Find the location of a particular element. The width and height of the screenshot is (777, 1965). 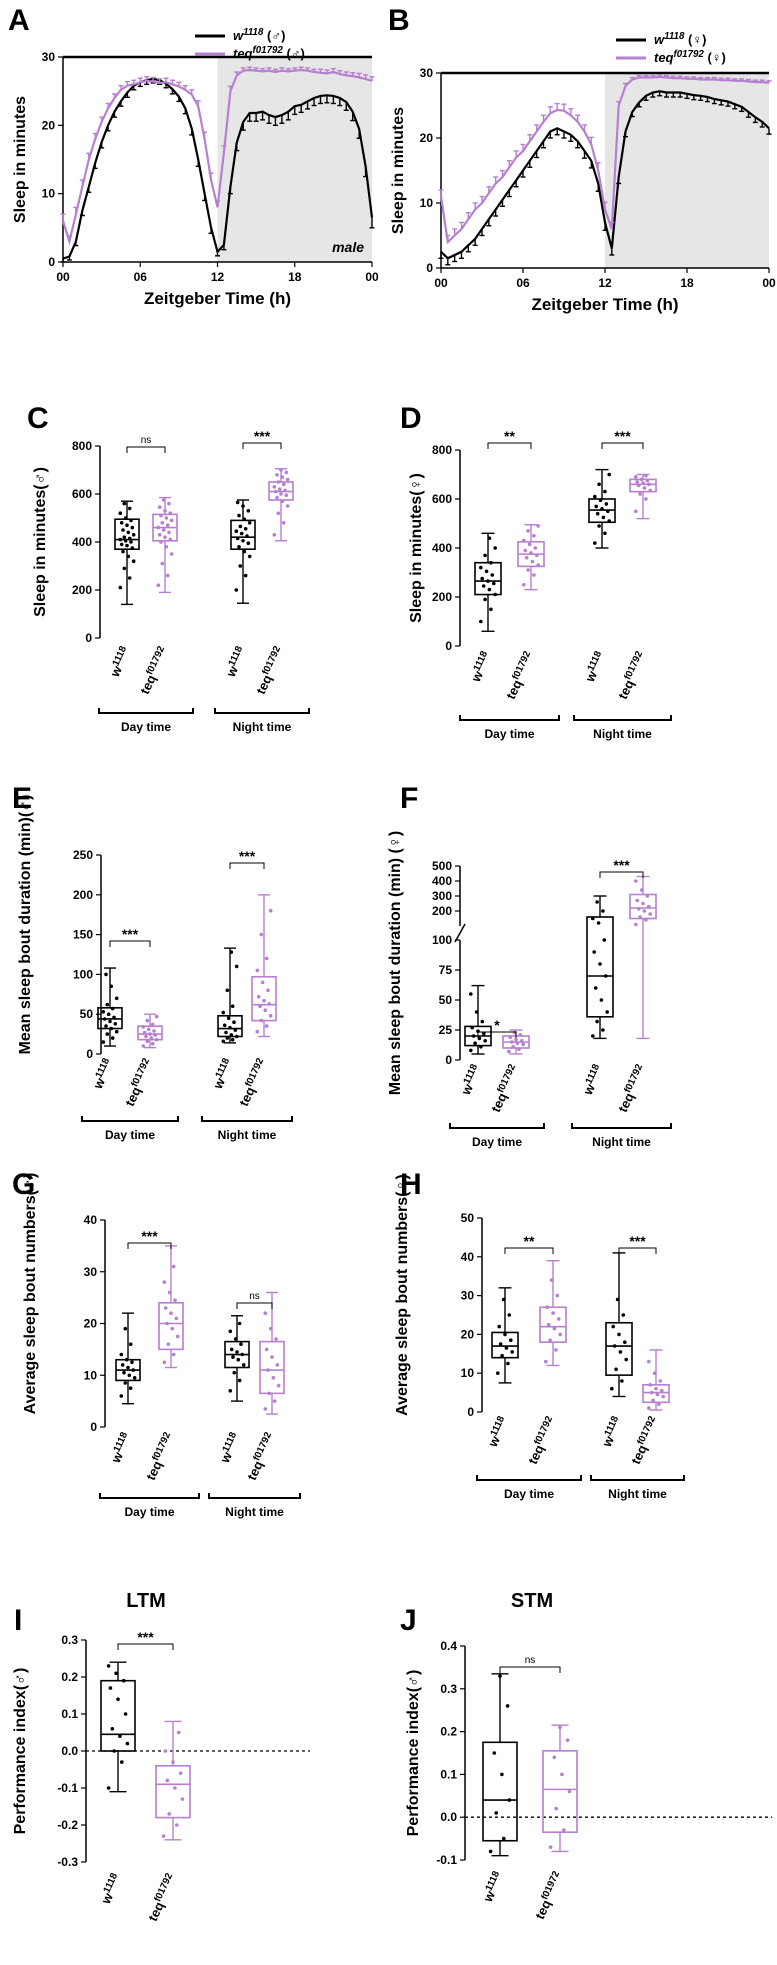

panel-c-y-tick-label: 0 is located at coordinates (88, 638).